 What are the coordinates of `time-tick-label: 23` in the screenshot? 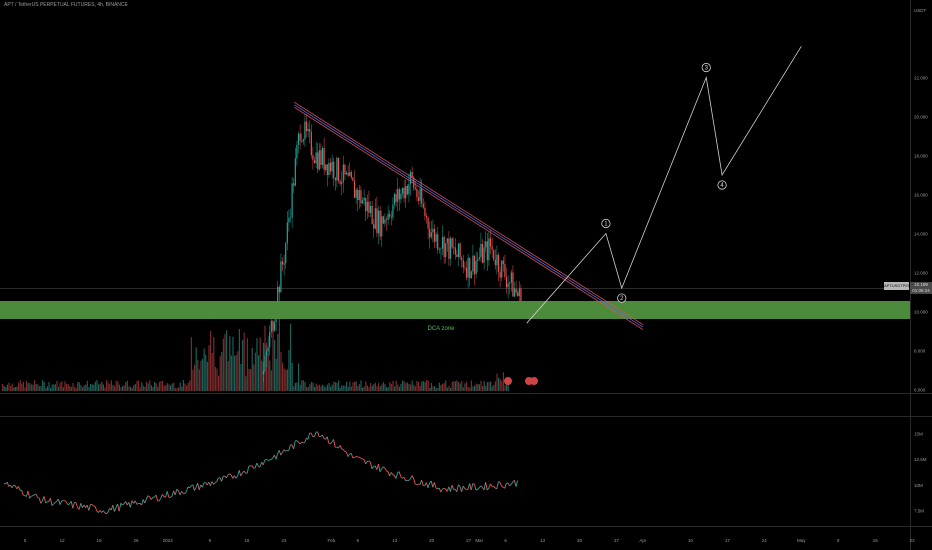 It's located at (284, 540).